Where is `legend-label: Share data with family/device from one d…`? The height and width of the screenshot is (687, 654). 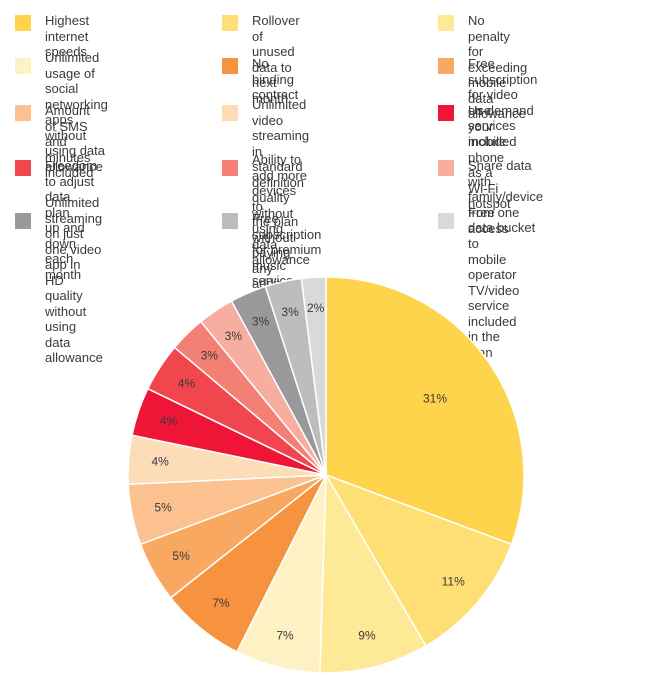 legend-label: Share data with family/device from one d… is located at coordinates (506, 196).